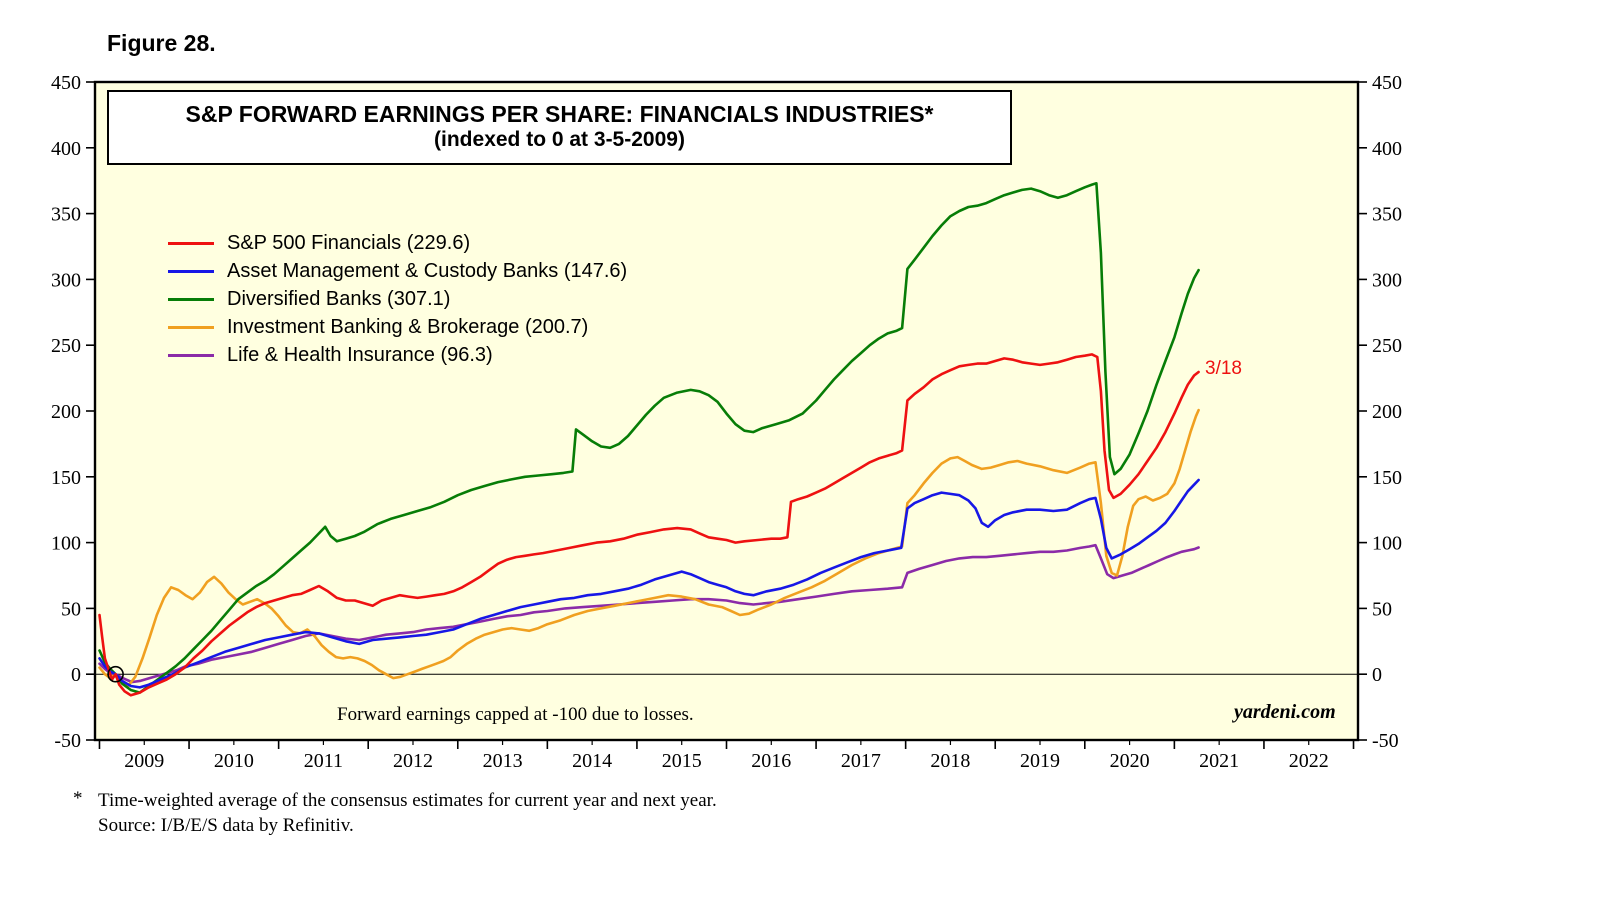 This screenshot has height=910, width=1610. What do you see at coordinates (1382, 609) in the screenshot?
I see `y-axis-label-right: 50` at bounding box center [1382, 609].